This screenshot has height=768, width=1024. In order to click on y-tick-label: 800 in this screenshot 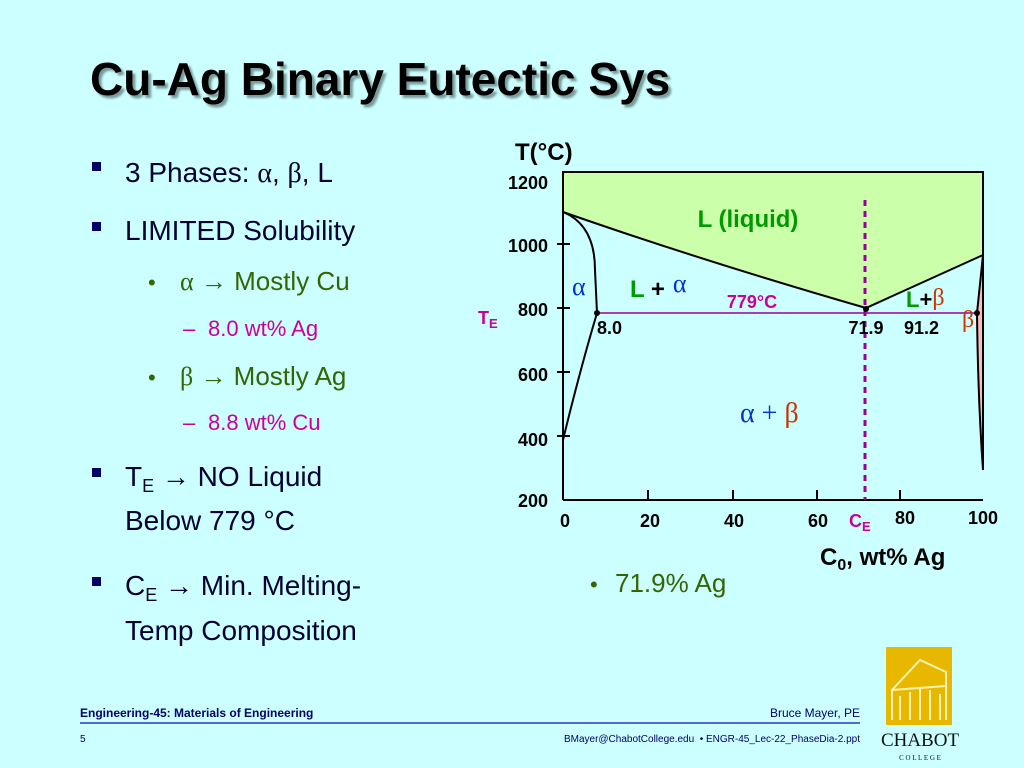, I will do `click(533, 310)`.